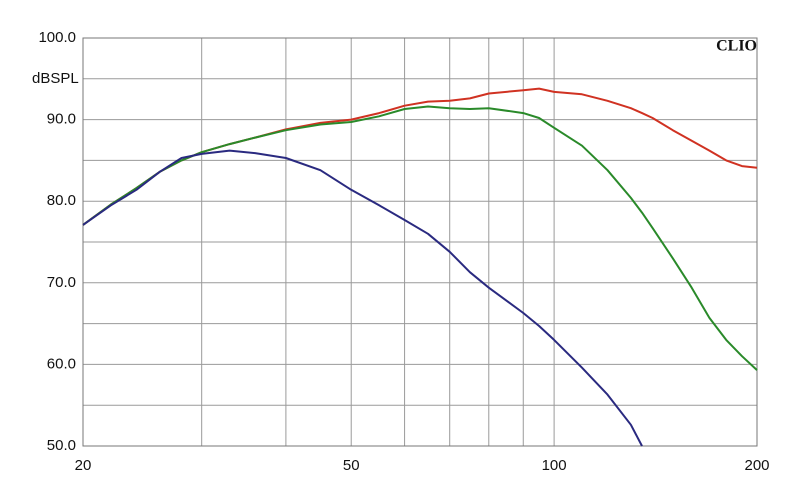  Describe the element at coordinates (55, 78) in the screenshot. I see `y-axis-label: dBSPL` at that location.